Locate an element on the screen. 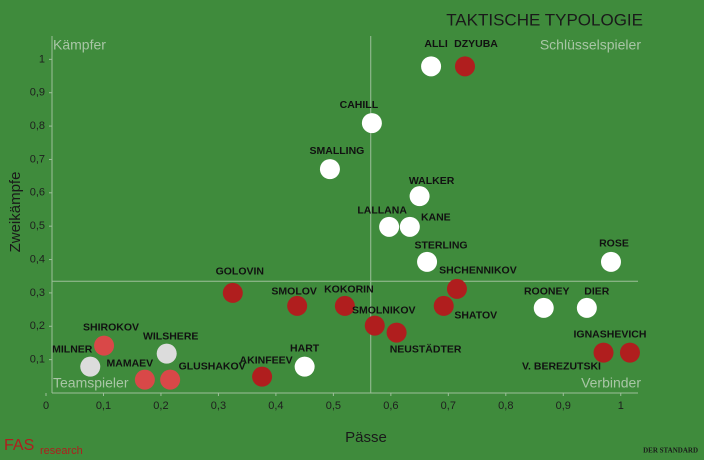 This screenshot has width=704, height=460. y-tick-label: 0,2 is located at coordinates (37, 326).